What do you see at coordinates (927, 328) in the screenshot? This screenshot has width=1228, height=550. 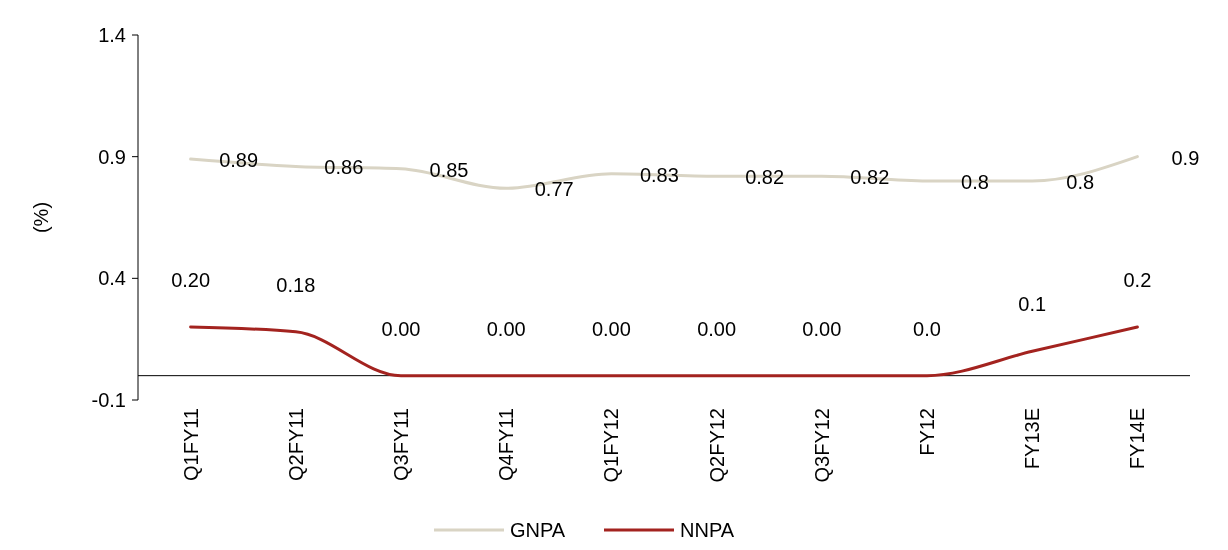 I see `data-label: 0.0` at bounding box center [927, 328].